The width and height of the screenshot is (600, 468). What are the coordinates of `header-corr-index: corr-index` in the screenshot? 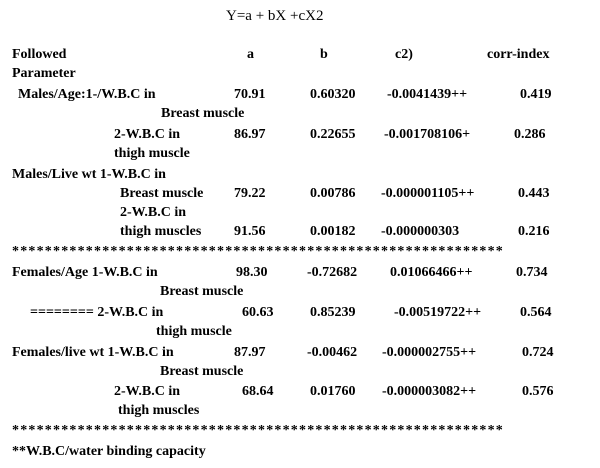 It's located at (518, 54).